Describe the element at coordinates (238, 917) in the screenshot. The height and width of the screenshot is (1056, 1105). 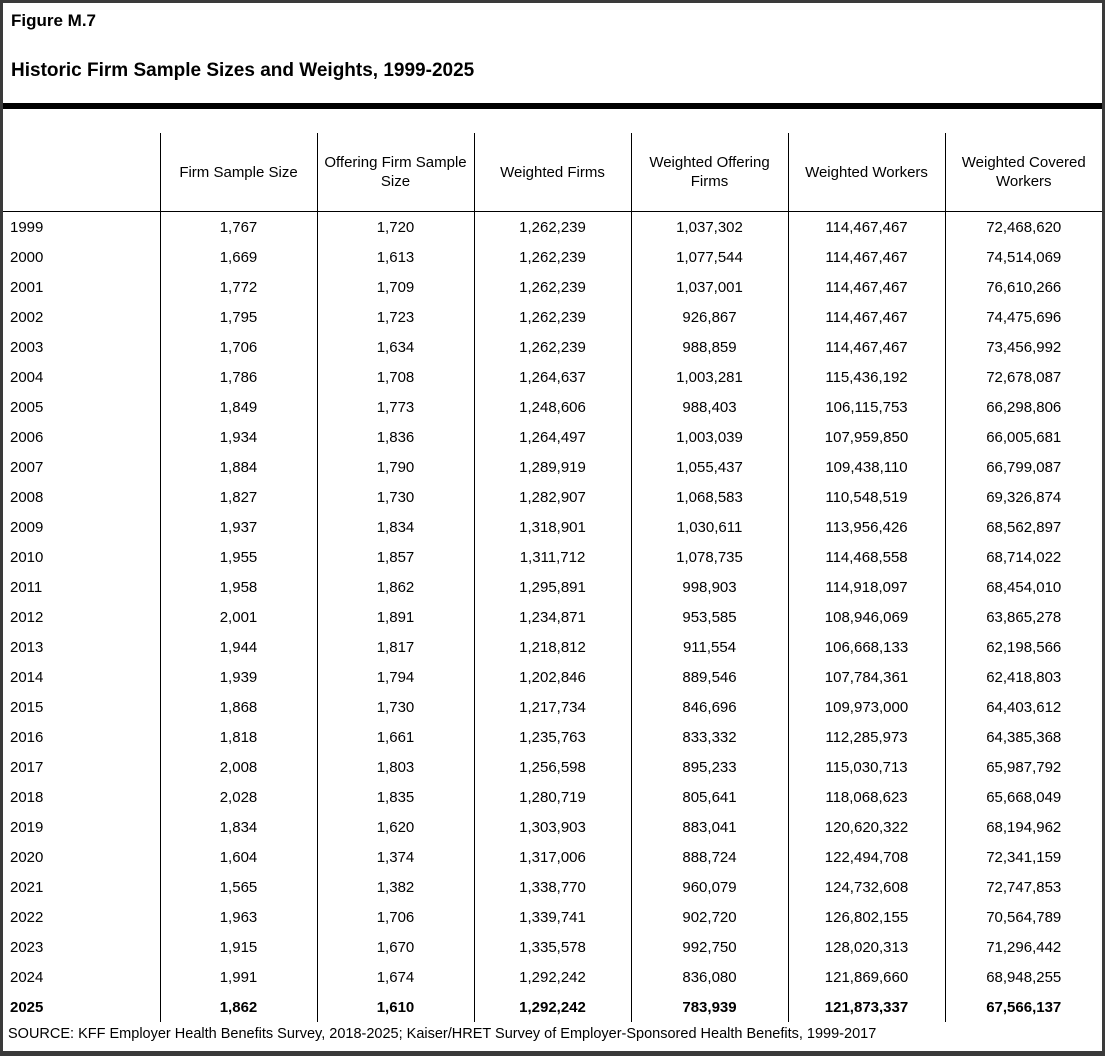
I see `value-cell: 1,963` at that location.